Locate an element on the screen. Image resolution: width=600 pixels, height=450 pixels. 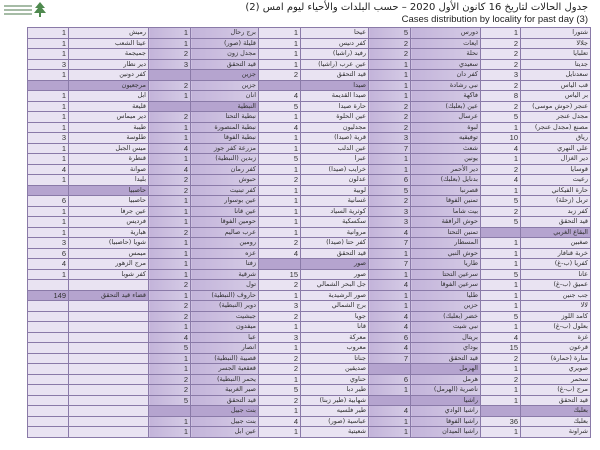
locality-name: مجدل زون is located at coordinates (224, 54).